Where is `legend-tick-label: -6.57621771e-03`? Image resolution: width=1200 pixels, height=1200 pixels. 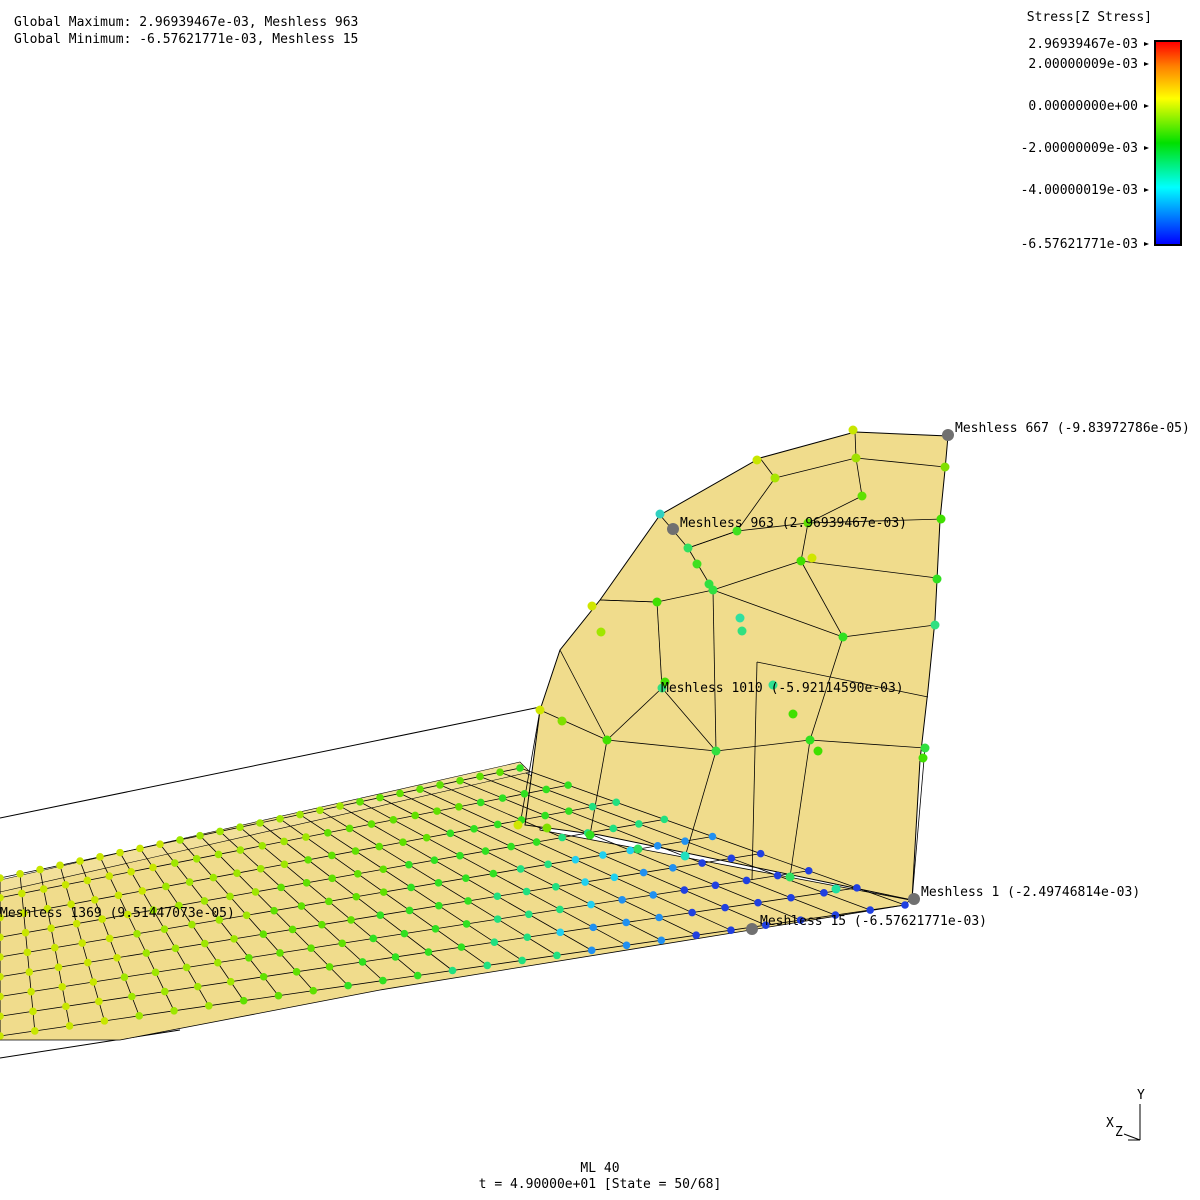 legend-tick-label: -6.57621771e-03 is located at coordinates (1079, 244).